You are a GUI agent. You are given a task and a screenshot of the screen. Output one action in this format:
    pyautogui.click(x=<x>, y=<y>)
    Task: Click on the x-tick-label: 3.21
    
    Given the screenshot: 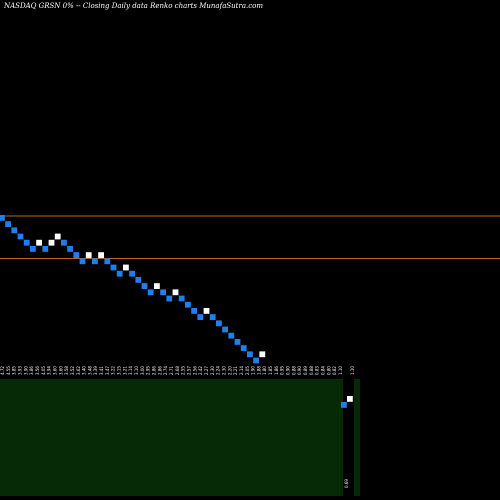 What is the action you would take?
    pyautogui.click(x=124, y=370)
    